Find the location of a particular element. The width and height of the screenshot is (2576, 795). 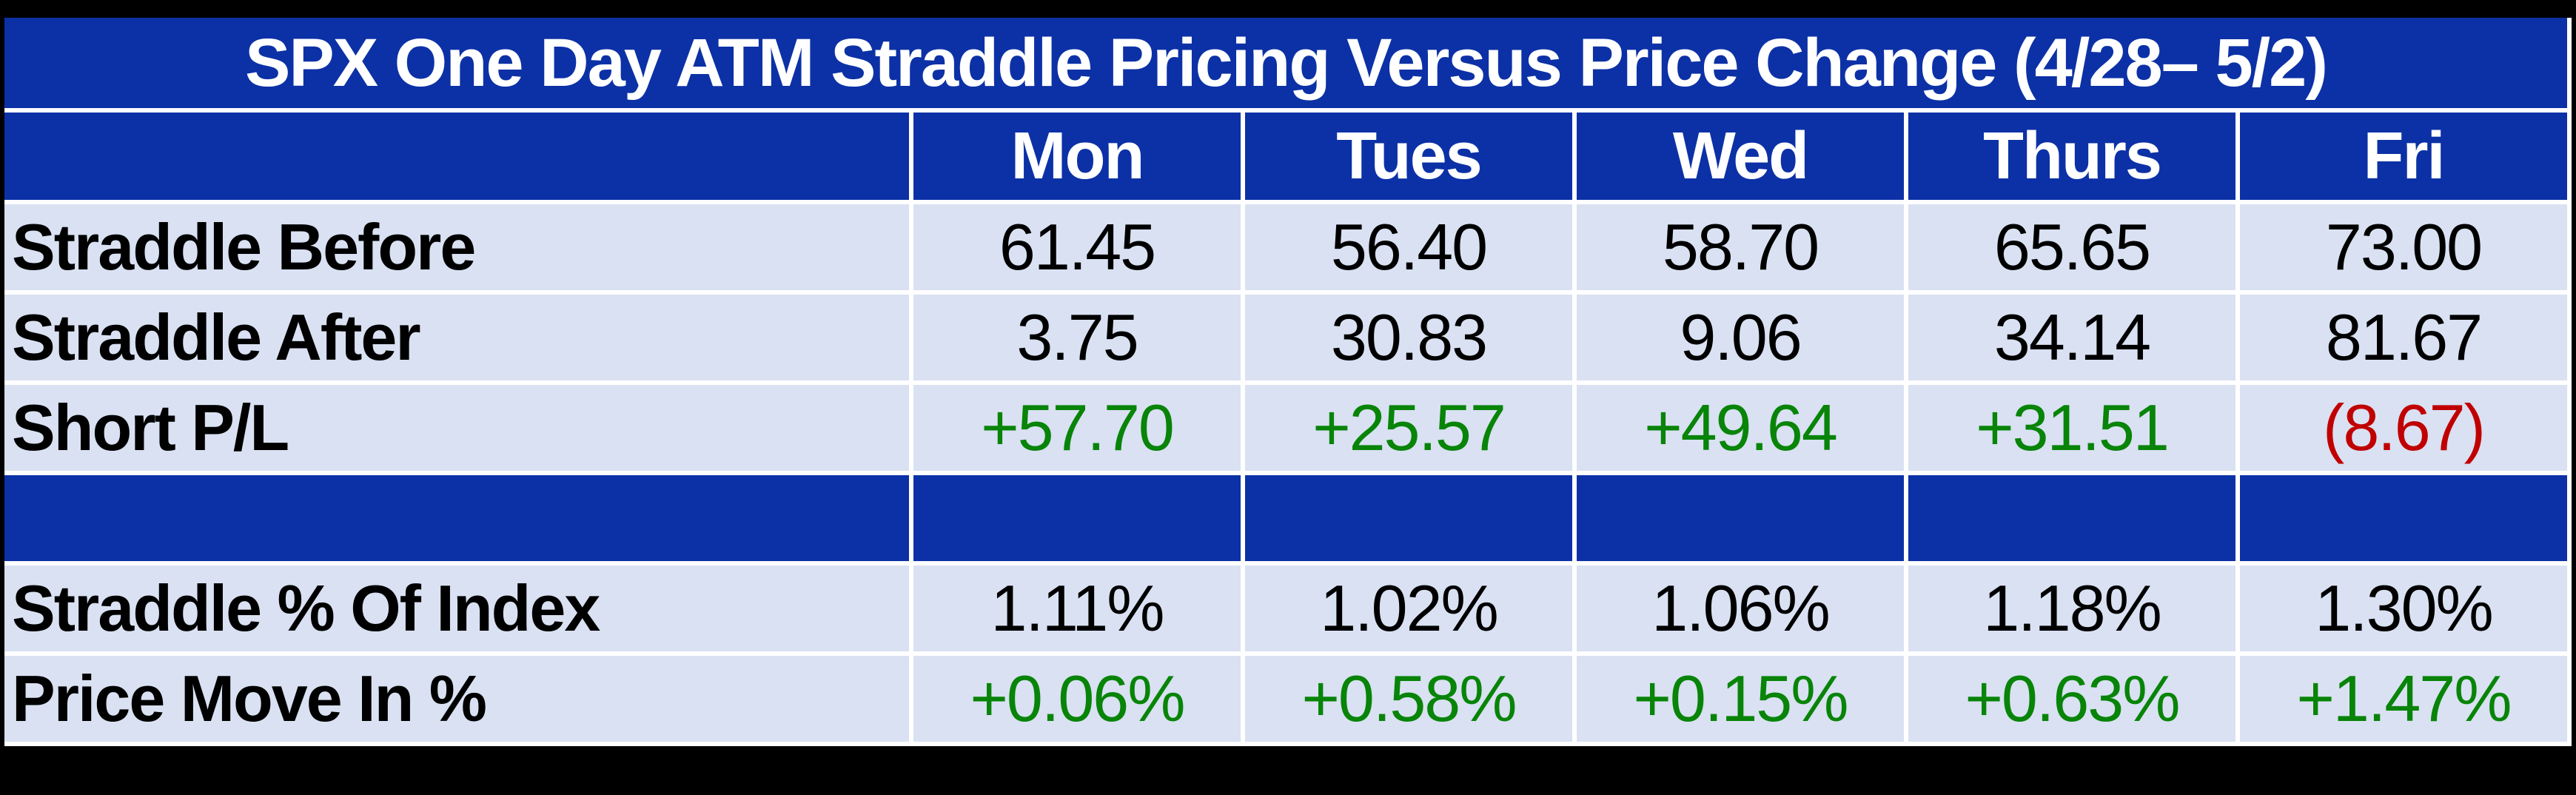

cell-straddle-pct-thurs: 1.18% is located at coordinates (2071, 608).